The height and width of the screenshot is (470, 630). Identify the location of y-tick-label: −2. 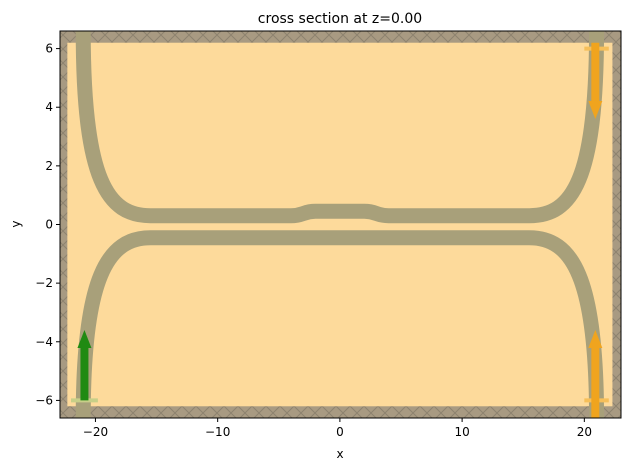
(44, 283).